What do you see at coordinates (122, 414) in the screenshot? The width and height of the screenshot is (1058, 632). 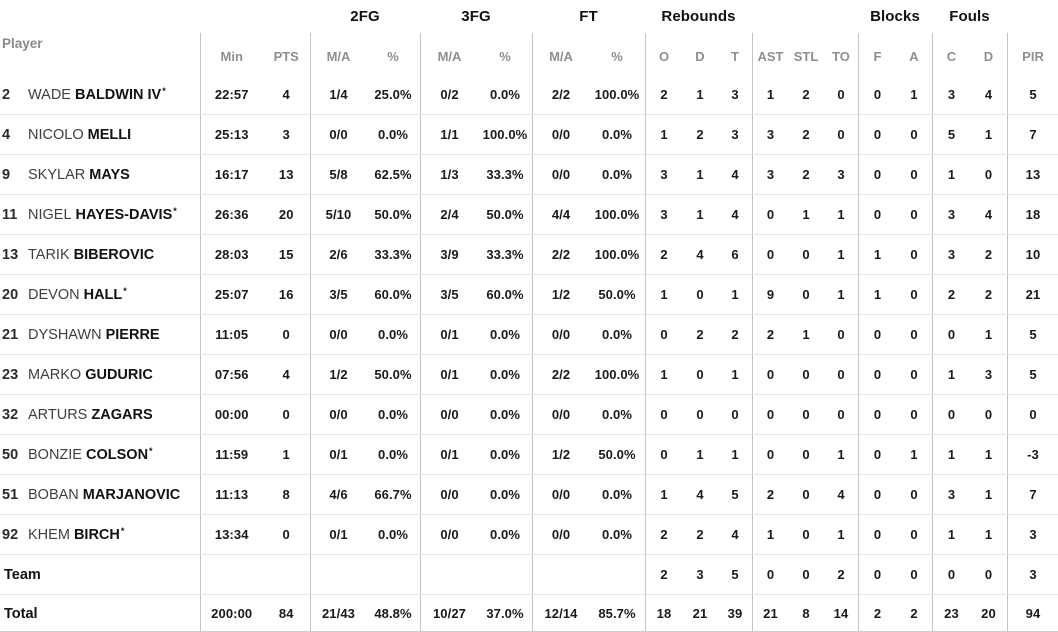 I see `player-last-name: ZAGARS` at bounding box center [122, 414].